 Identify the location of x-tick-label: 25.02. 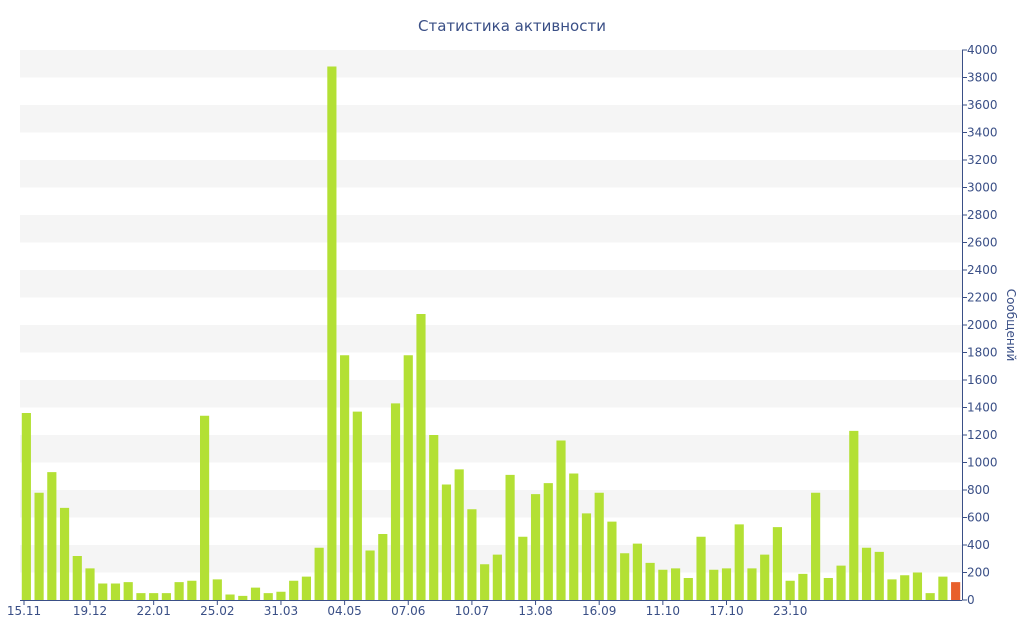
(217, 611).